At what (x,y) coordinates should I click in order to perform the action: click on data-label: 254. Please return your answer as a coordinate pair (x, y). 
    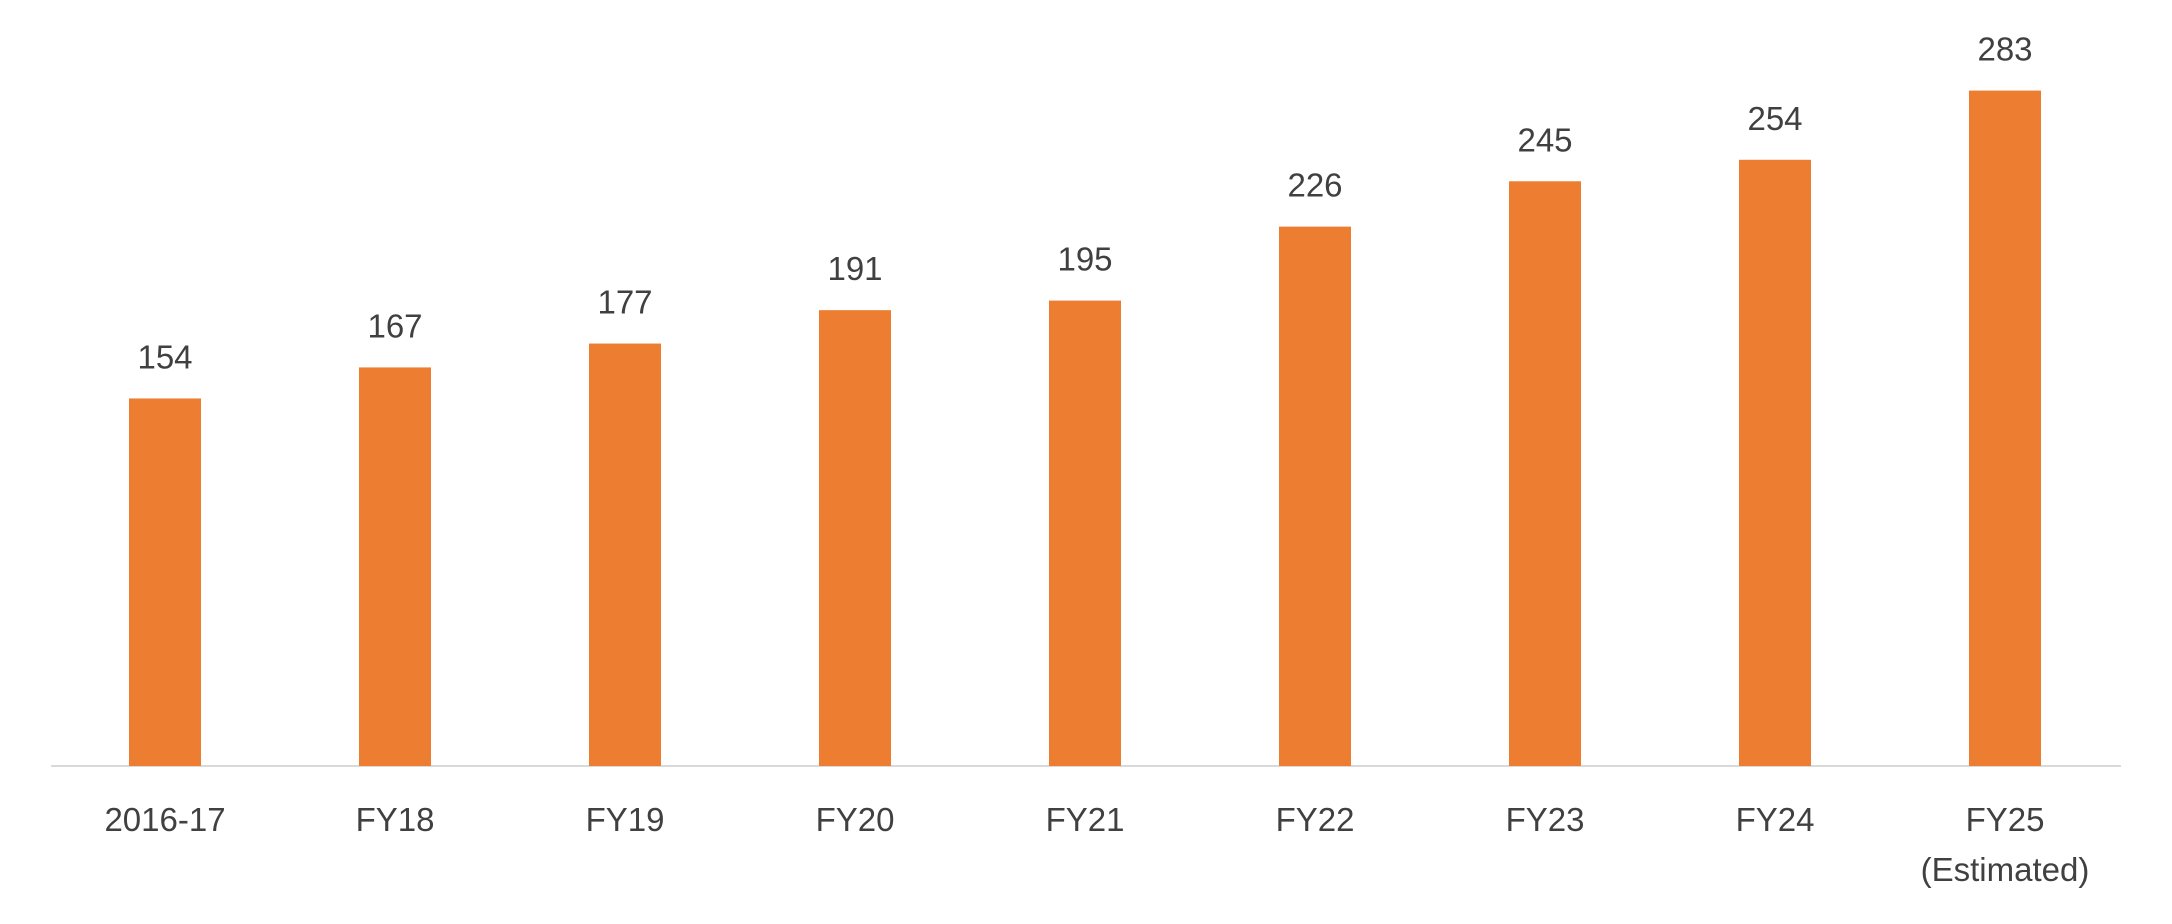
    Looking at the image, I should click on (1774, 118).